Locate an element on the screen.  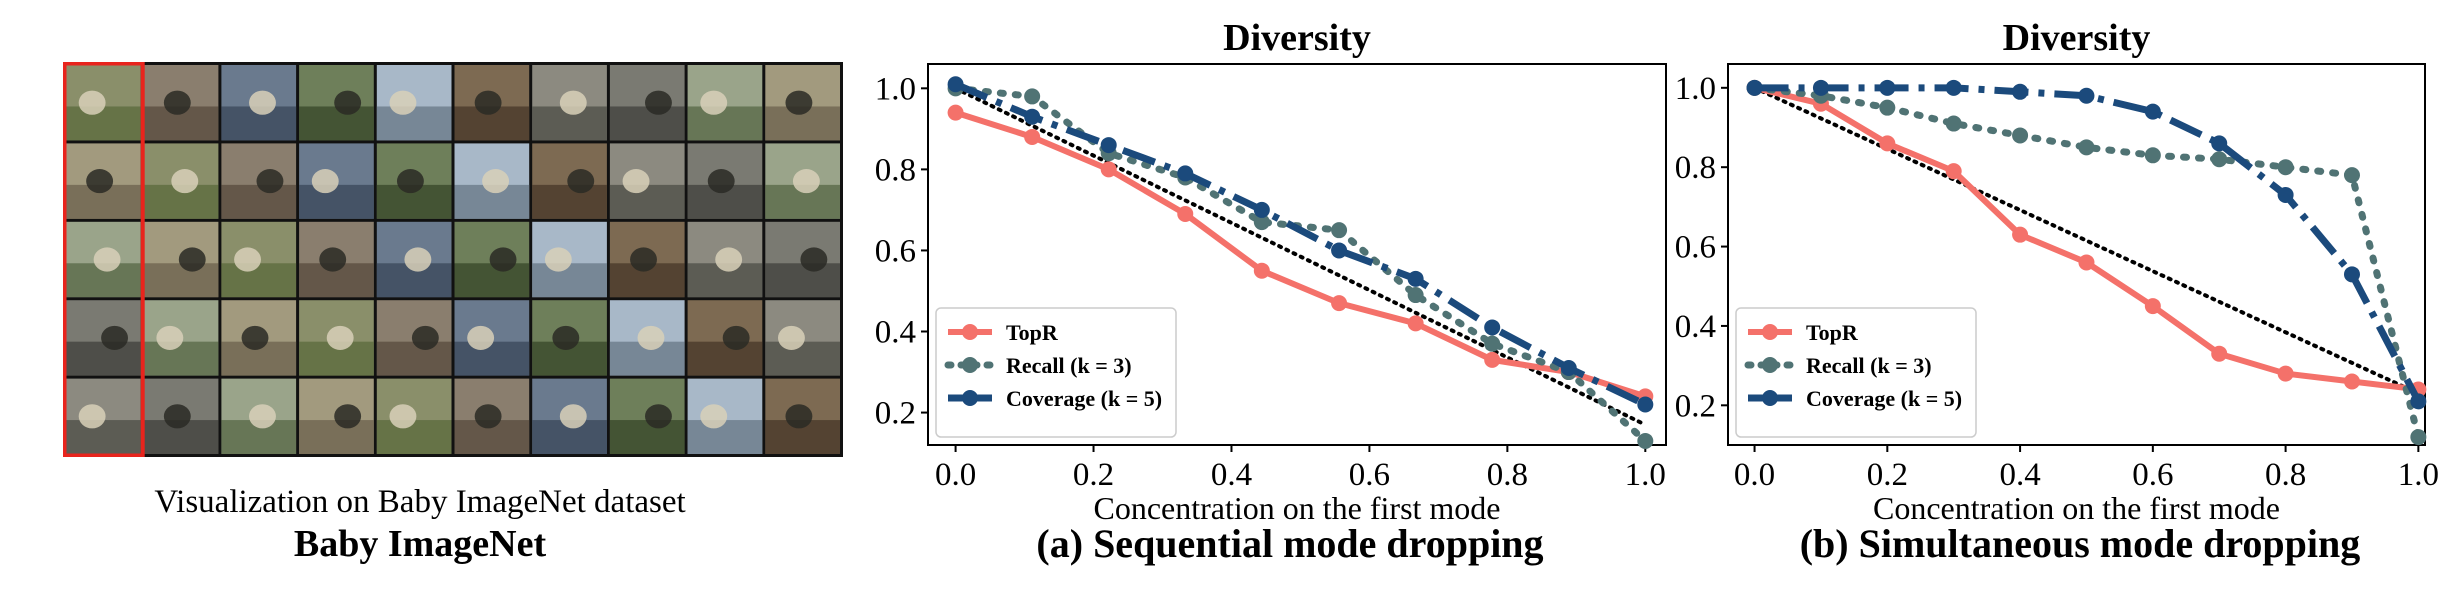
legend-marker-recall is located at coordinates (970, 365).